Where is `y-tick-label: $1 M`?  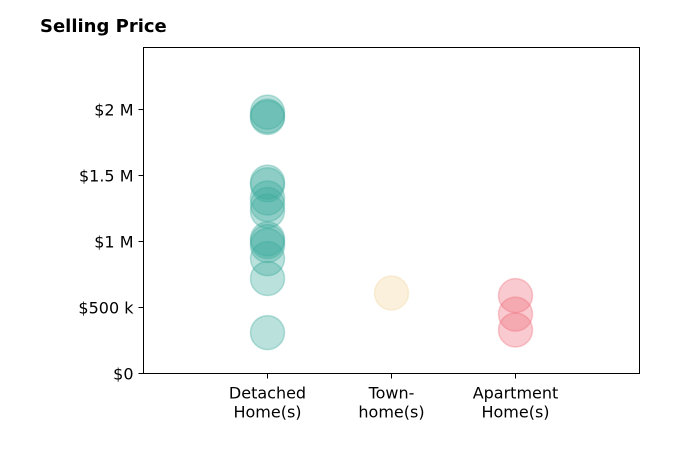 y-tick-label: $1 M is located at coordinates (113, 242).